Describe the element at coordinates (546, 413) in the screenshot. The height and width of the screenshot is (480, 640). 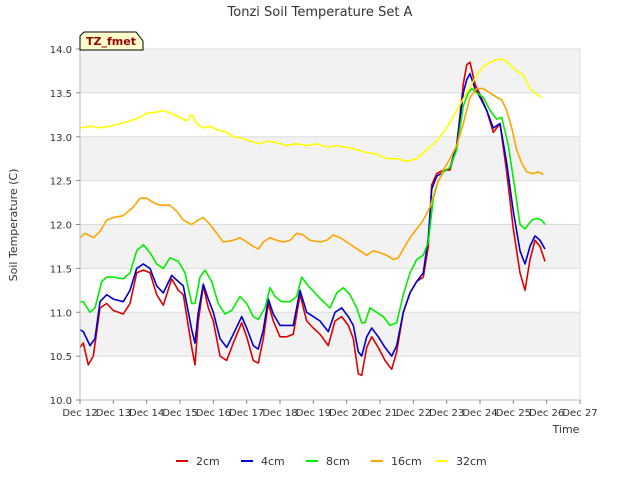
I see `x-tick-label: Dec 26` at that location.